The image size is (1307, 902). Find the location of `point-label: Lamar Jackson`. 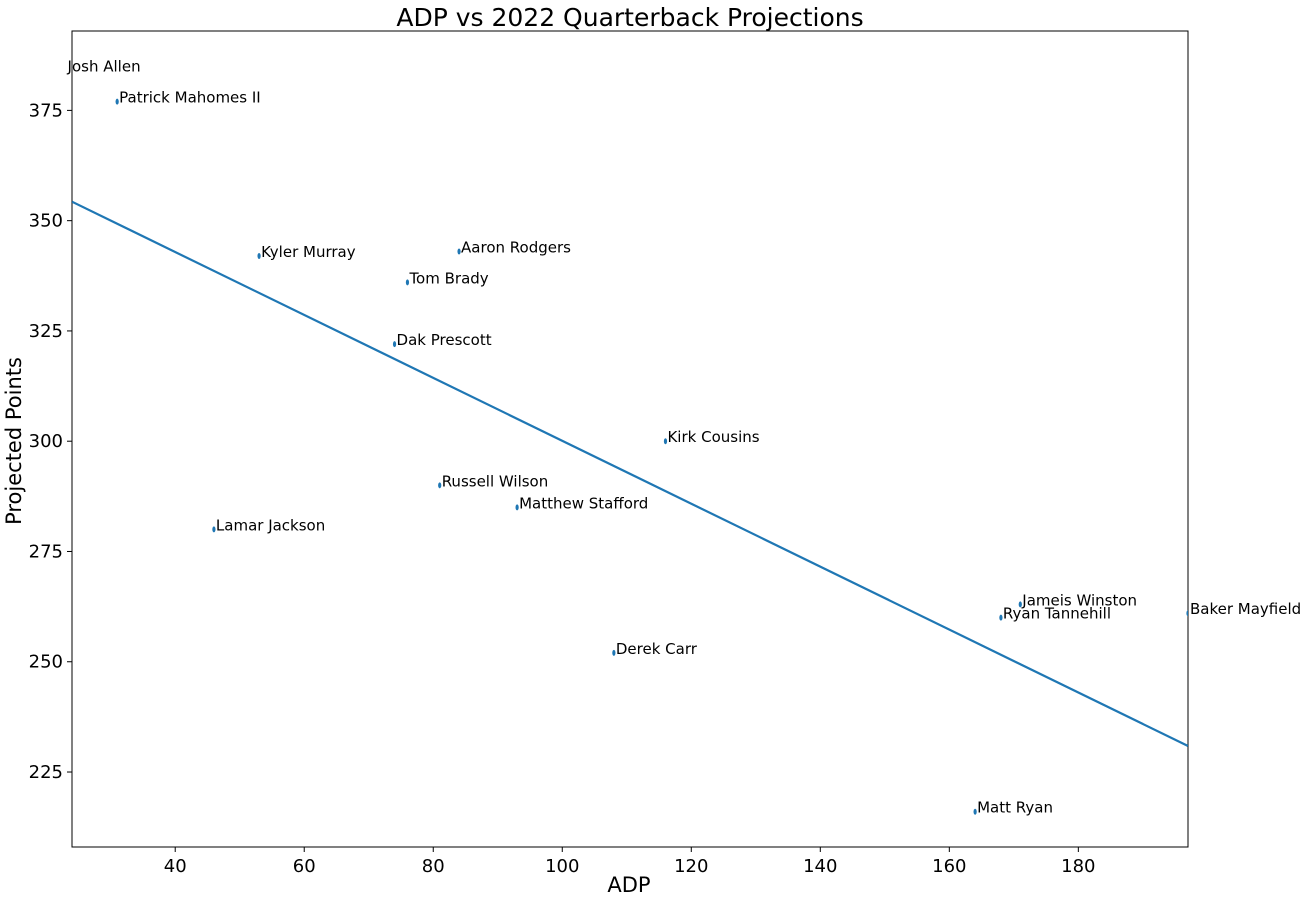

point-label: Lamar Jackson is located at coordinates (270, 525).